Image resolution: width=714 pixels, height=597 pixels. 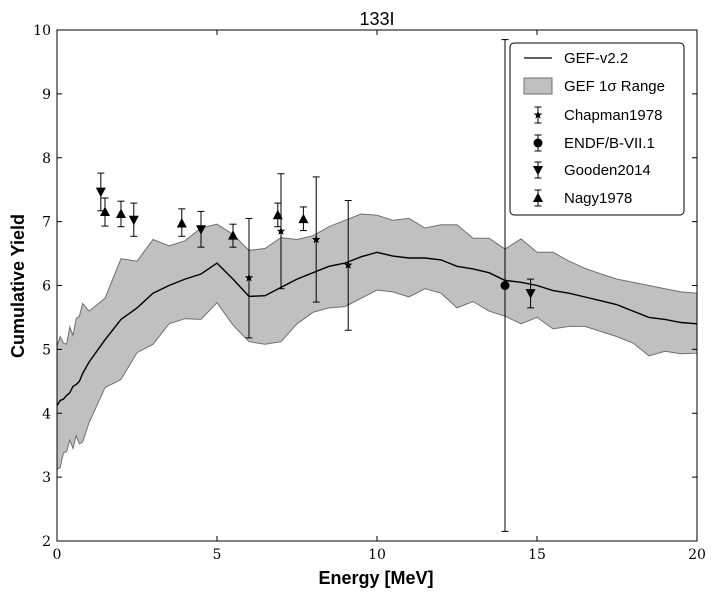 I want to click on legend-label-nagy: Nagy1978, so click(x=598, y=198).